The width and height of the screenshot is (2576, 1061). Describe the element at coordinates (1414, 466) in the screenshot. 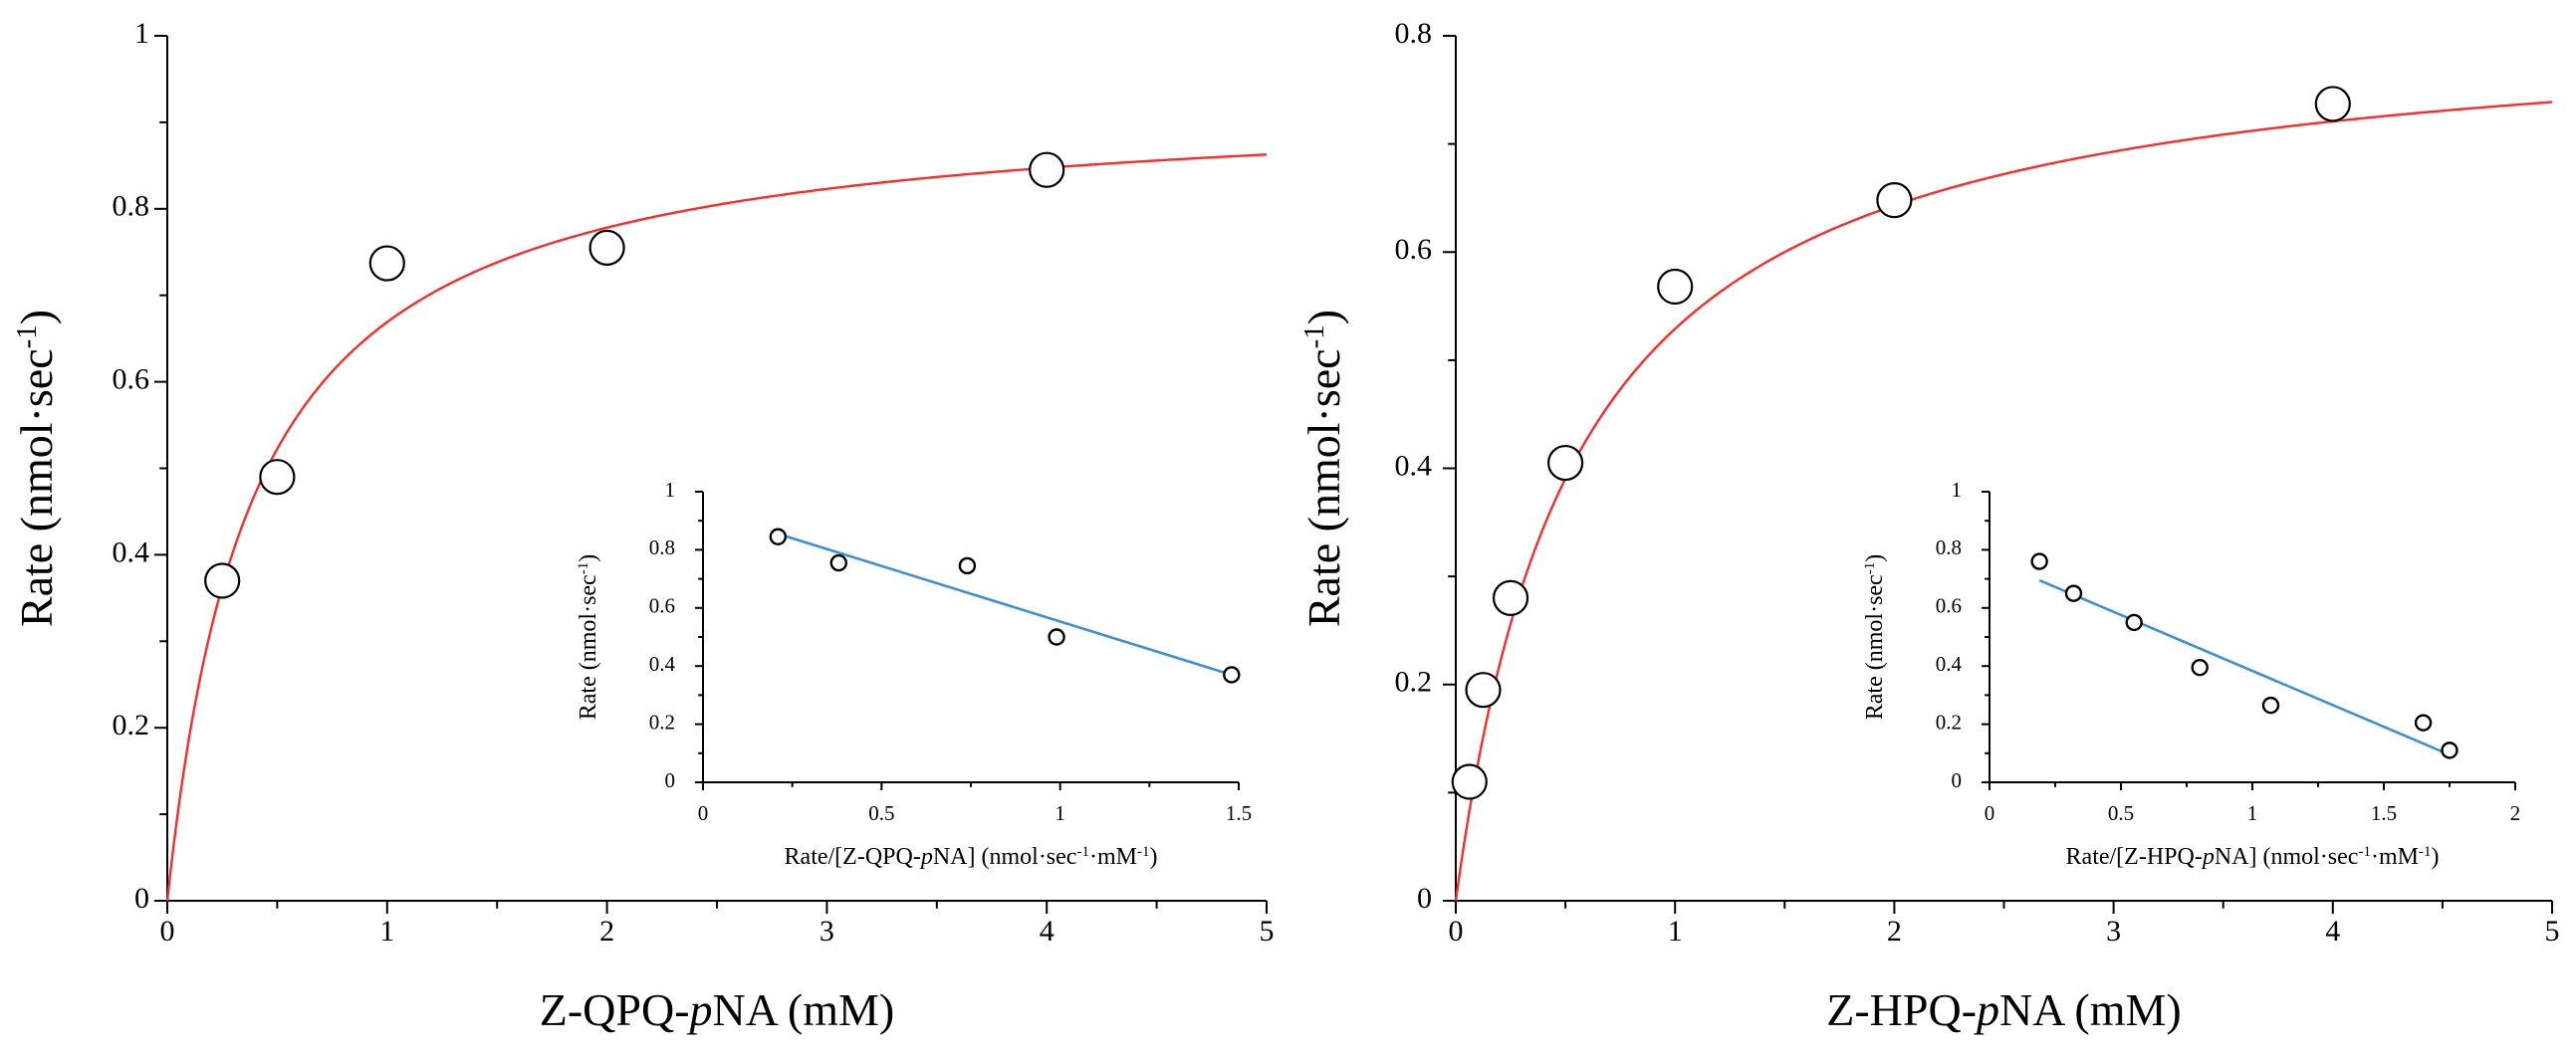

I see `main-right-y-tick-label: 0.4` at that location.